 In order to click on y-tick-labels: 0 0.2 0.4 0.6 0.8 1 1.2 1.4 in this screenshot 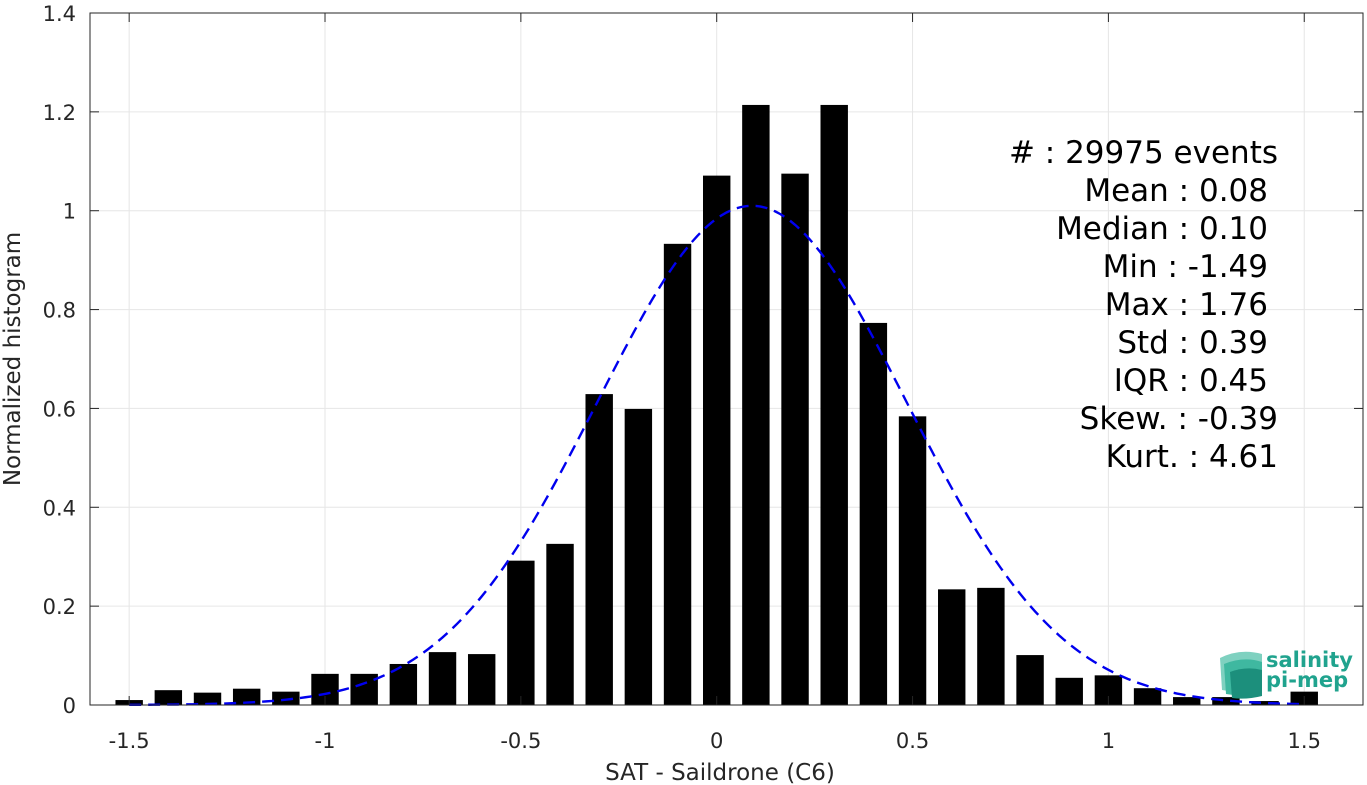, I will do `click(59, 360)`.